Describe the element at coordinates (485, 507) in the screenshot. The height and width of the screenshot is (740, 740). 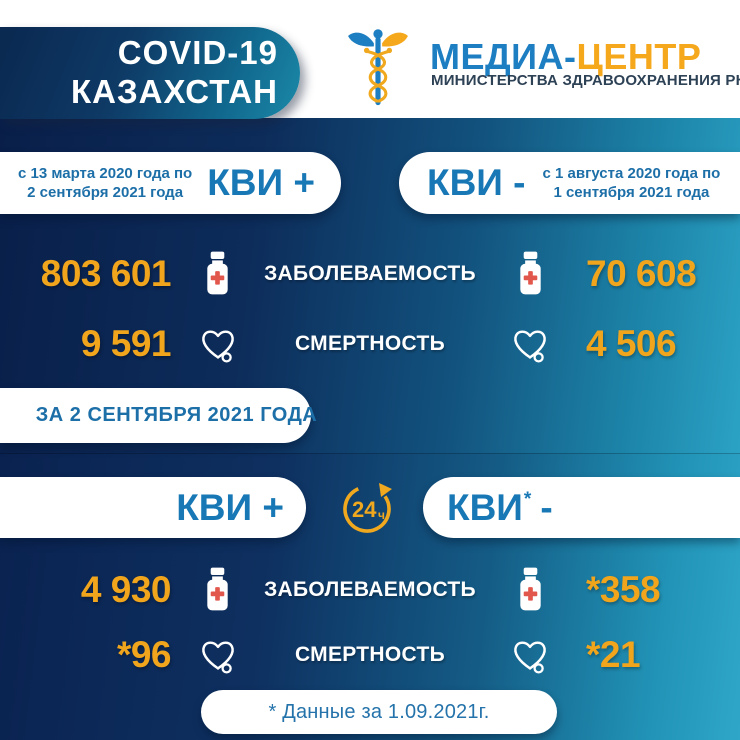
I see `daily-kvi-minus-base: КВИ` at that location.